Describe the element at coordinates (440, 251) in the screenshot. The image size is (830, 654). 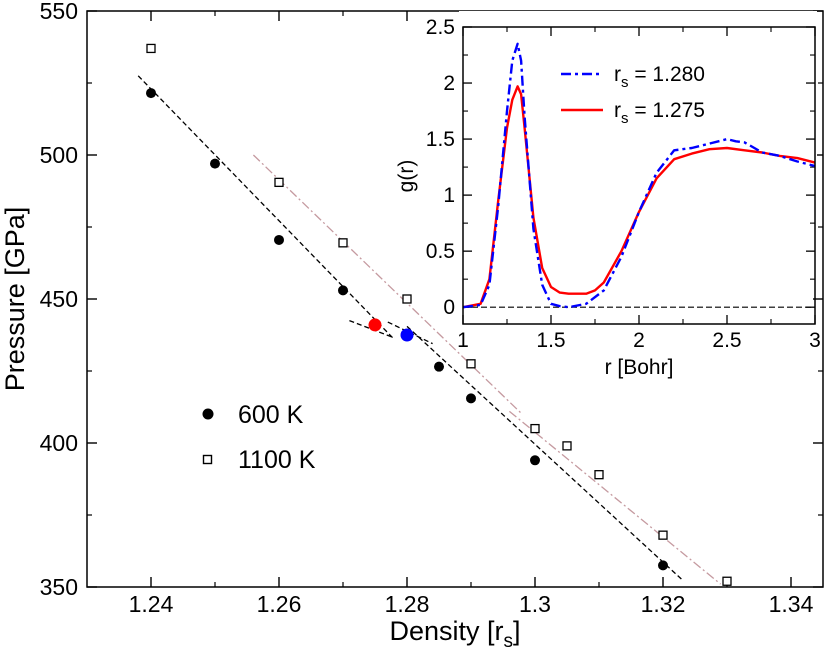
I see `inset-y-tick-label: 0.5` at that location.